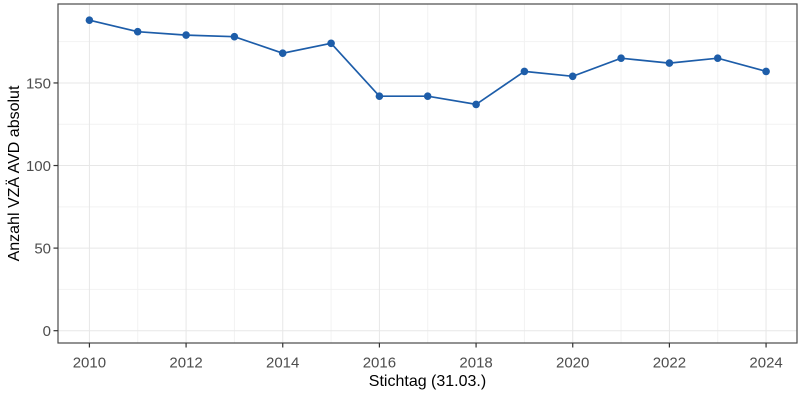 Image resolution: width=800 pixels, height=400 pixels. I want to click on y-axis-title: Anzahl VZÄ AVD absolut, so click(14, 173).